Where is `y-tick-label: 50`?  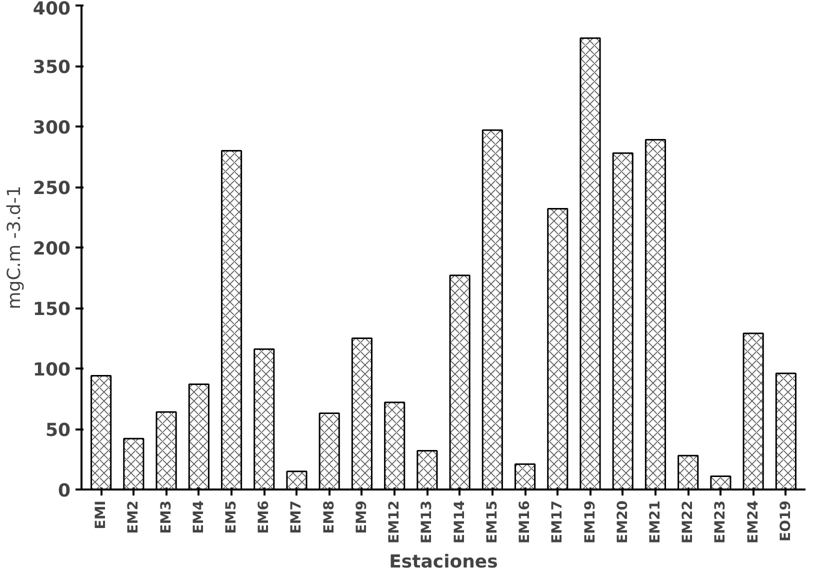 y-tick-label: 50 is located at coordinates (58, 430).